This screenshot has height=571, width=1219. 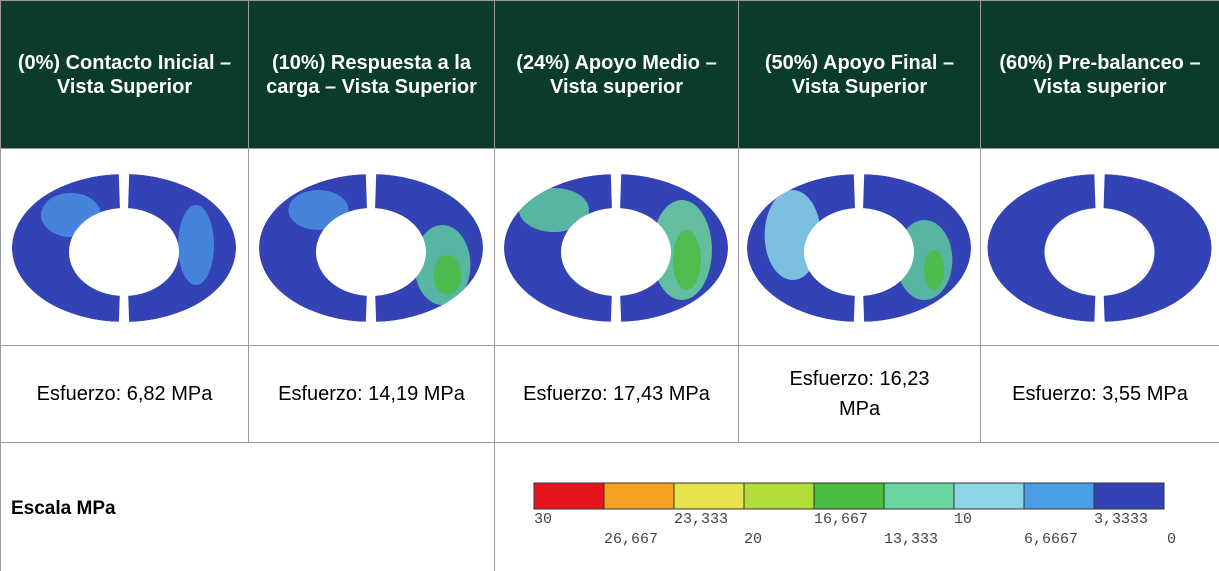 I want to click on scale-title: Escala MPa, so click(x=247, y=506).